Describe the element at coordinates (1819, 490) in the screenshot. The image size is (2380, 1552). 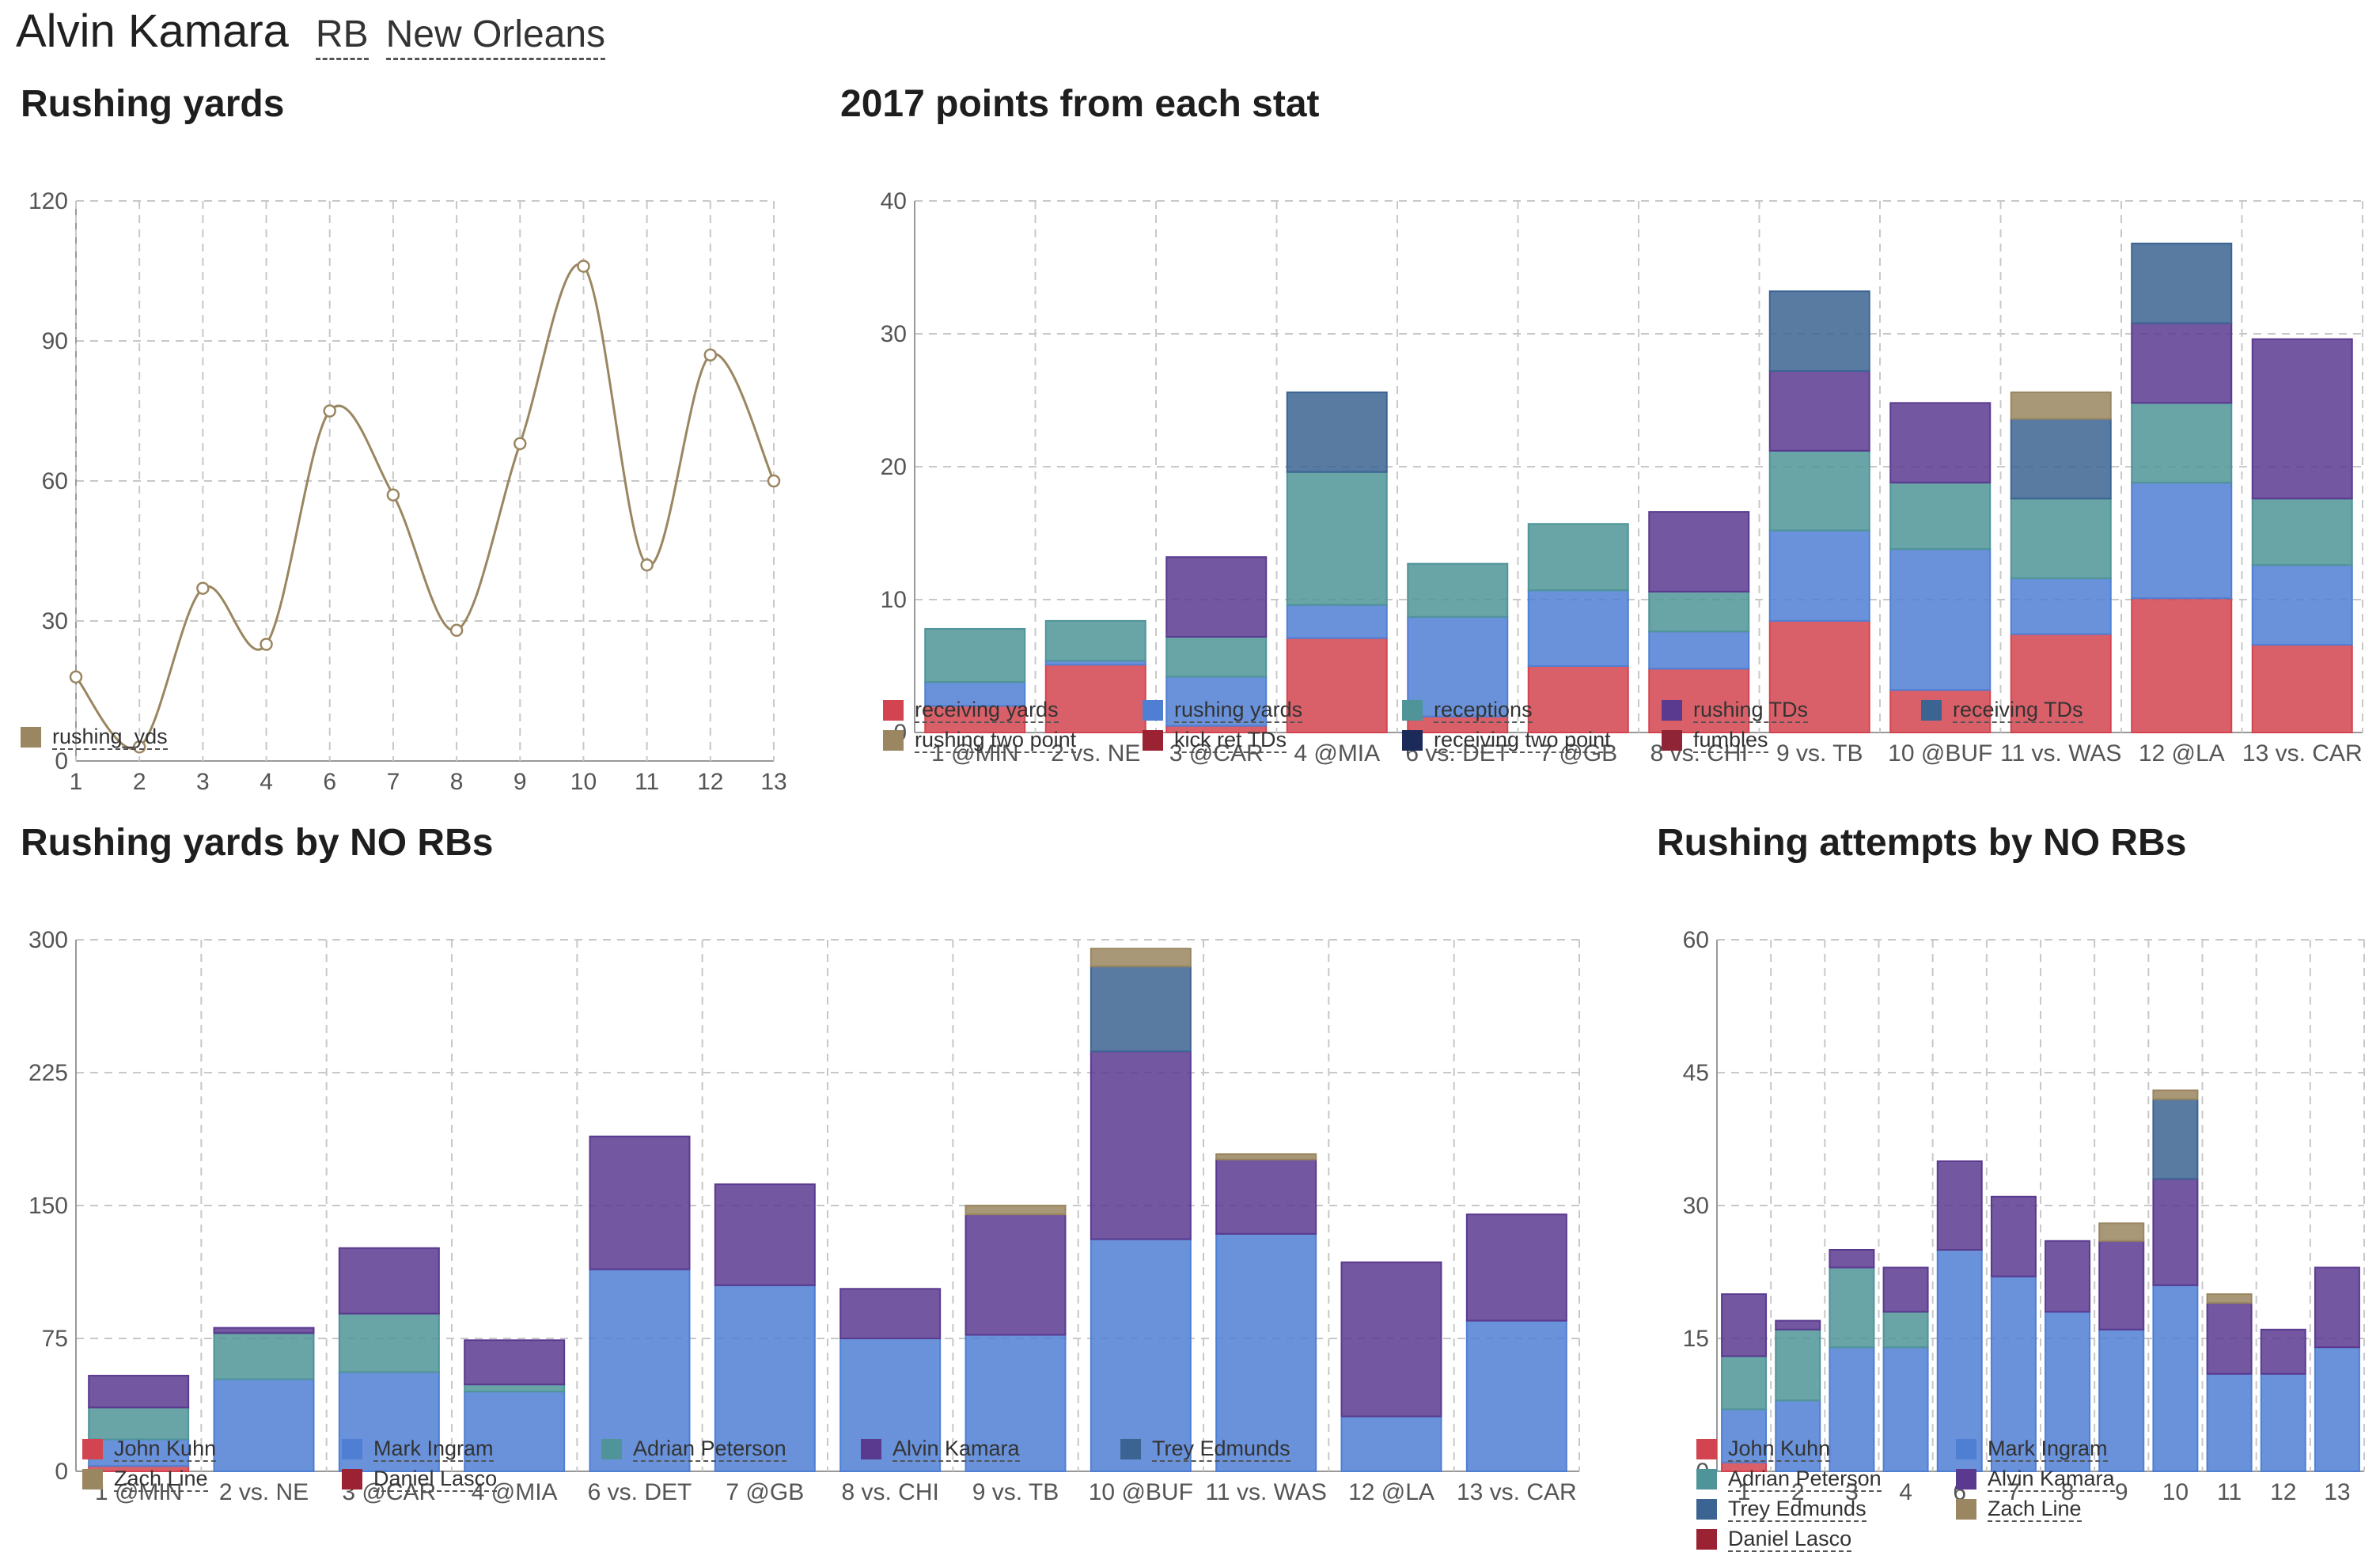
I see `bar-9-vs-tb-receptions` at that location.